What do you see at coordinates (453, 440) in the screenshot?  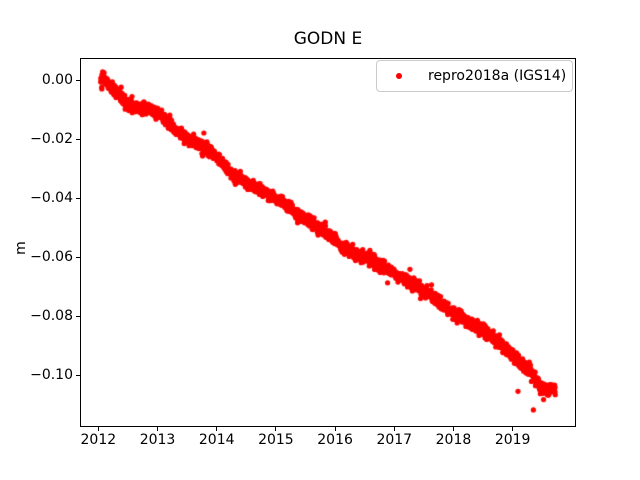 I see `x-tick-label: 2018` at bounding box center [453, 440].